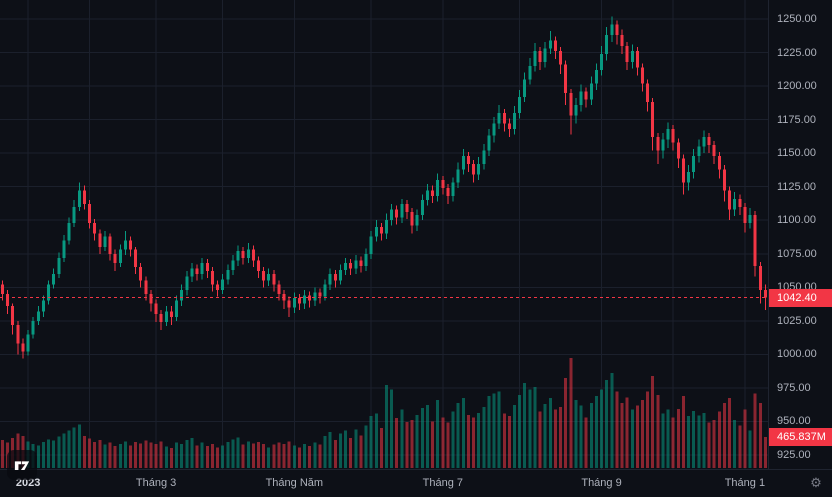 Image resolution: width=832 pixels, height=497 pixels. I want to click on volume-label: 465.837M, so click(800, 437).